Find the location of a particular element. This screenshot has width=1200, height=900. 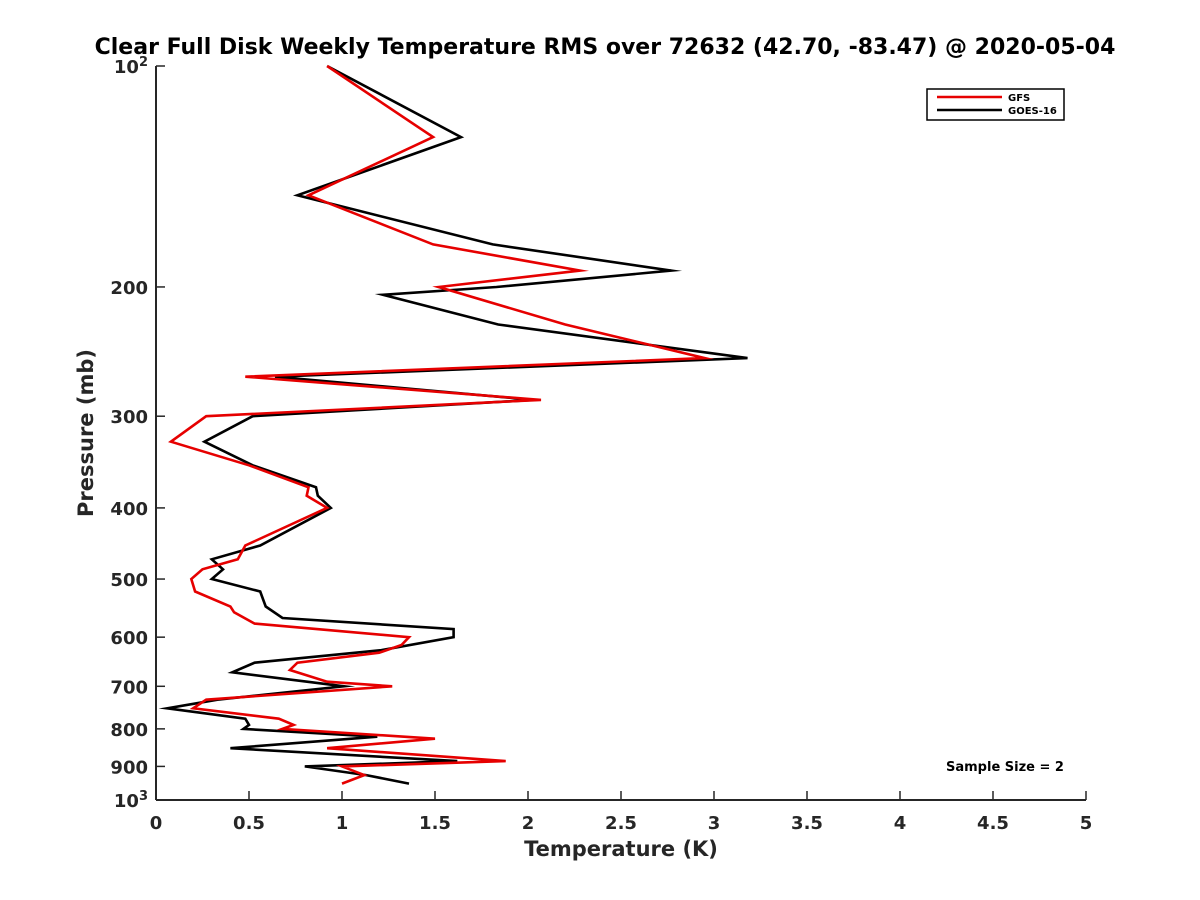

x-tick-label: 5 is located at coordinates (1086, 823).